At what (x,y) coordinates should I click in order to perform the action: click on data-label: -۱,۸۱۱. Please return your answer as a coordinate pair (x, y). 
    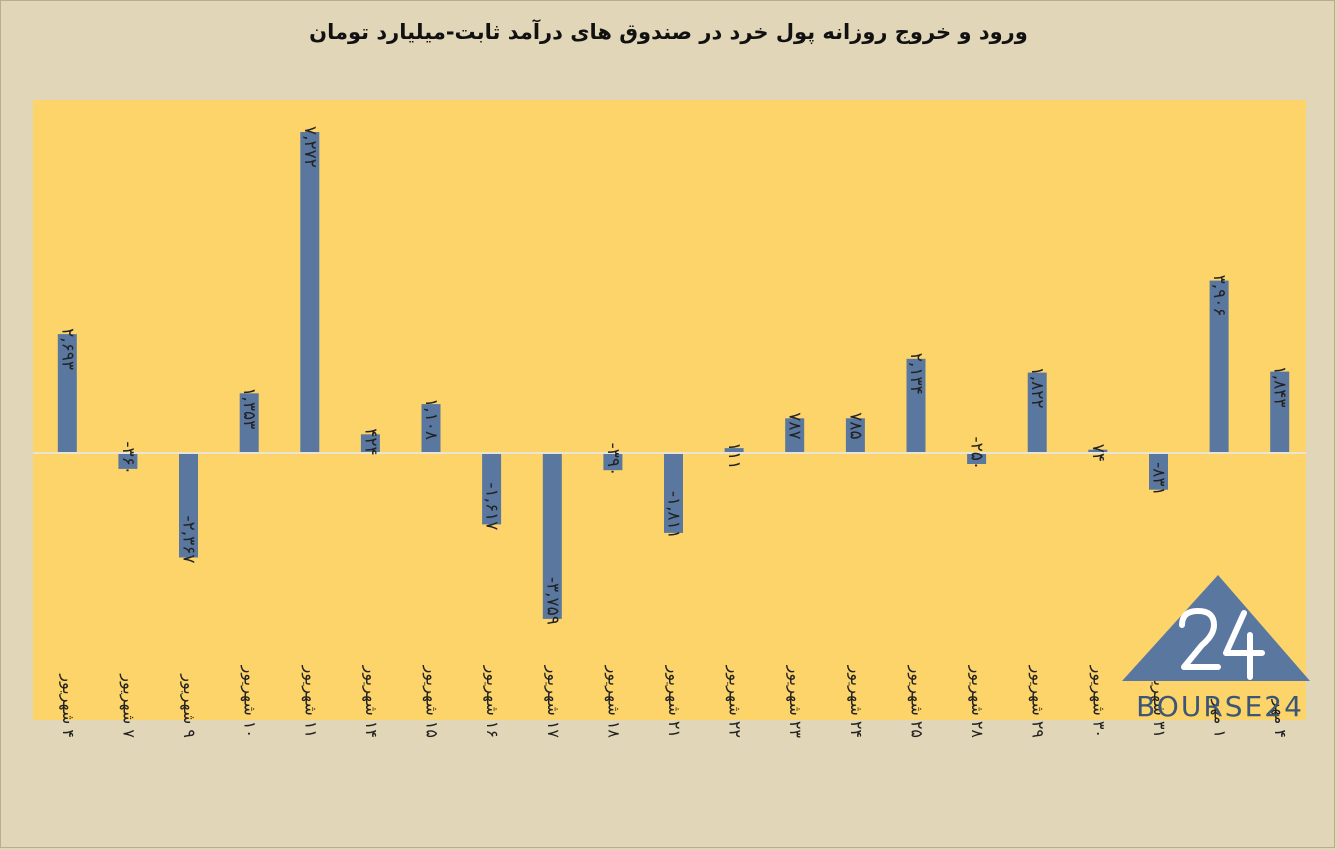
    Looking at the image, I should click on (674, 515).